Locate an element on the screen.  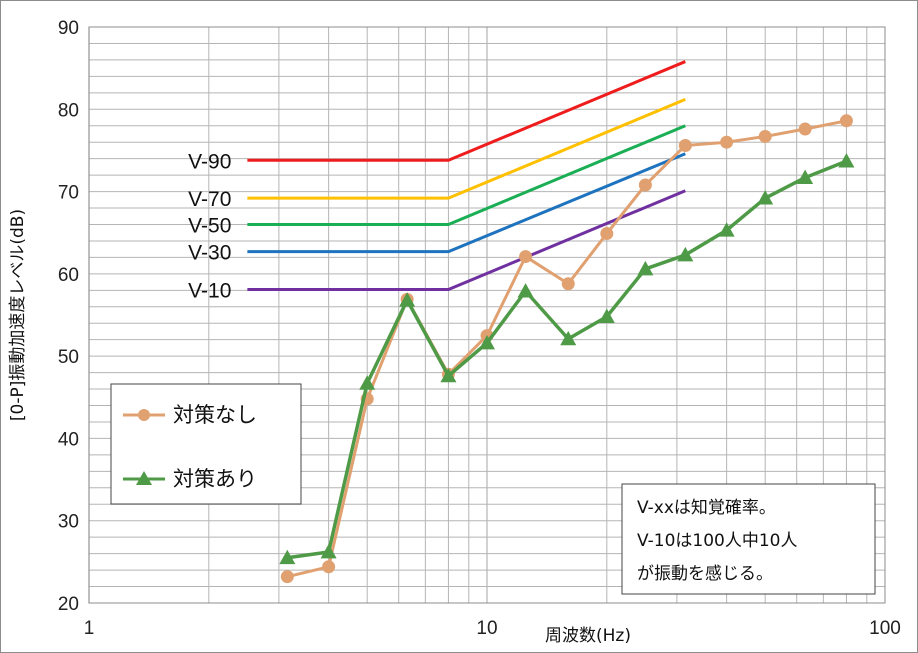
note-line-2: V-10は100人中10人 is located at coordinates (717, 541).